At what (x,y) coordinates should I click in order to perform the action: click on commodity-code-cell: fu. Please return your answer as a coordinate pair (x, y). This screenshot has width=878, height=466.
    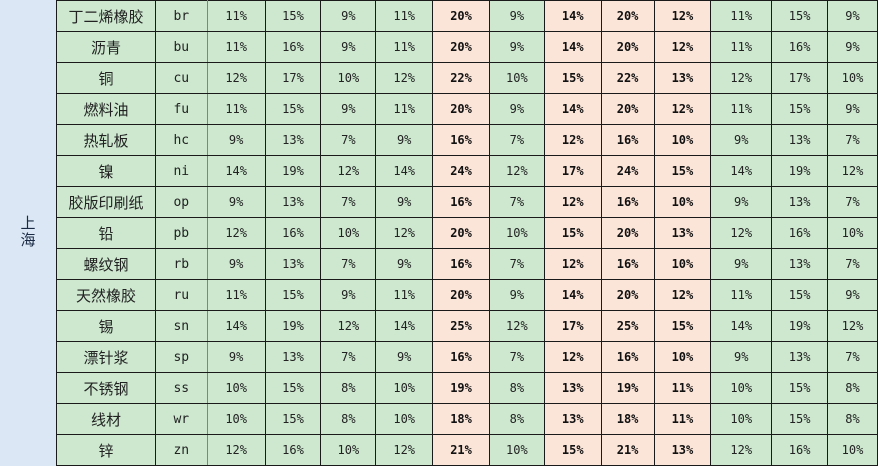
    Looking at the image, I should click on (181, 109).